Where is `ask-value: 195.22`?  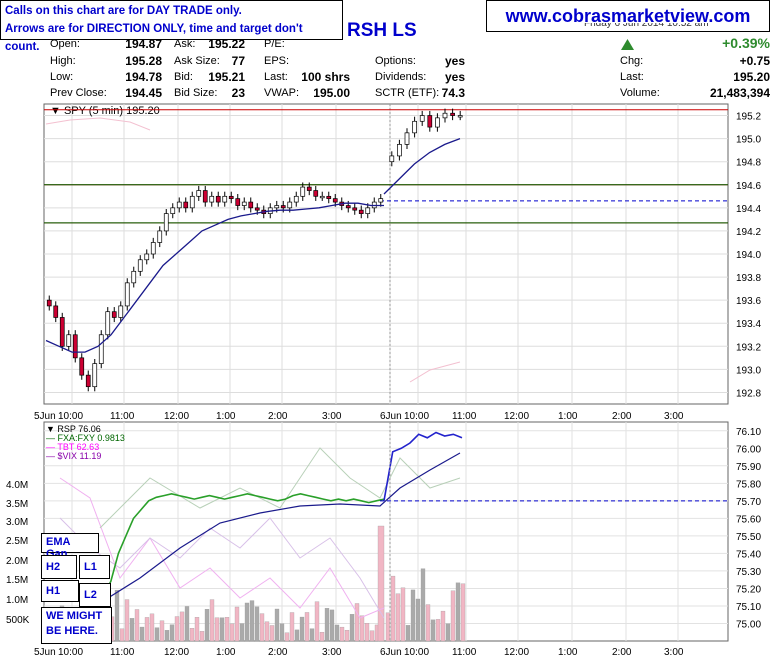 ask-value: 195.22 is located at coordinates (226, 44).